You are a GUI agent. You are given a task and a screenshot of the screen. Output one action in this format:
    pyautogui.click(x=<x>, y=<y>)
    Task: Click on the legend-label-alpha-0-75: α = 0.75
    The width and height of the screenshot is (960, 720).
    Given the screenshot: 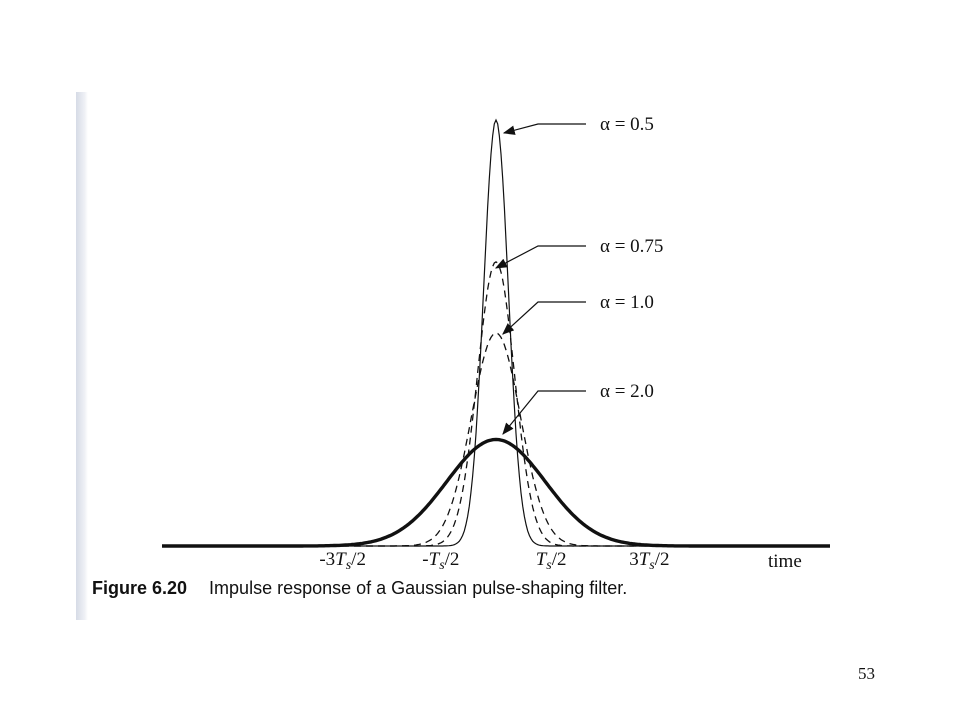 What is the action you would take?
    pyautogui.click(x=631, y=246)
    